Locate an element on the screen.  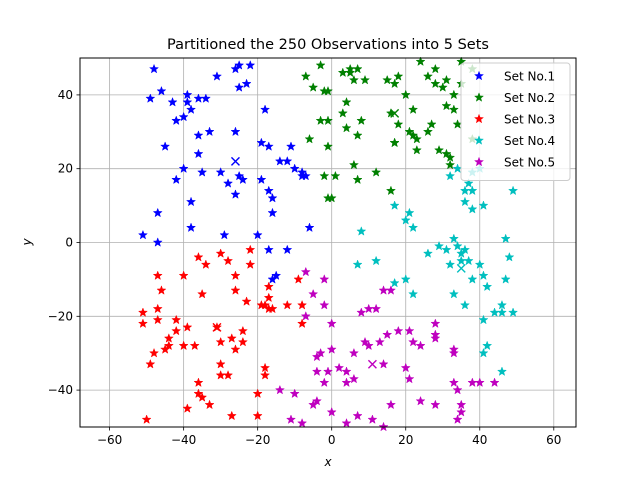
legend-label: Set No.3 is located at coordinates (529, 120).